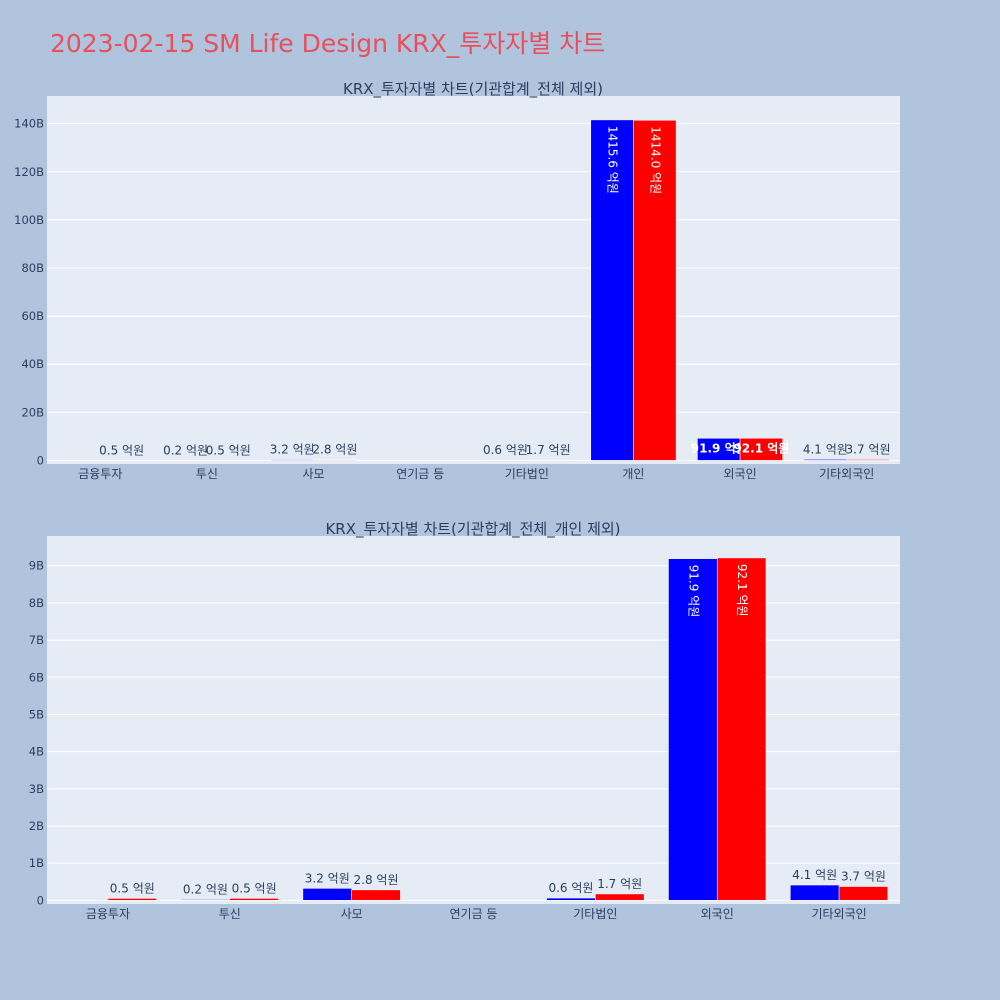 The width and height of the screenshot is (1000, 1000). Describe the element at coordinates (29, 124) in the screenshot. I see `y-tick-label: 140B` at that location.